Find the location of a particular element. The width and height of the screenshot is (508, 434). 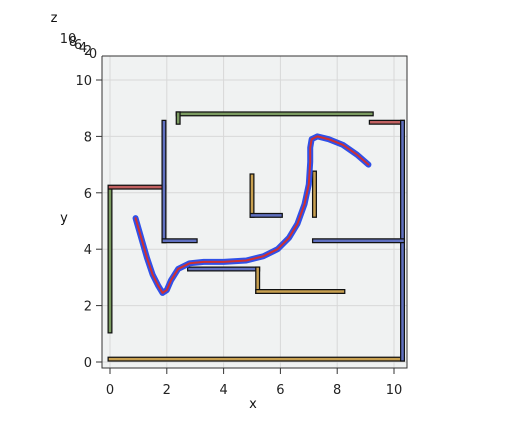

z-tick-label: 8 is located at coordinates (73, 42).